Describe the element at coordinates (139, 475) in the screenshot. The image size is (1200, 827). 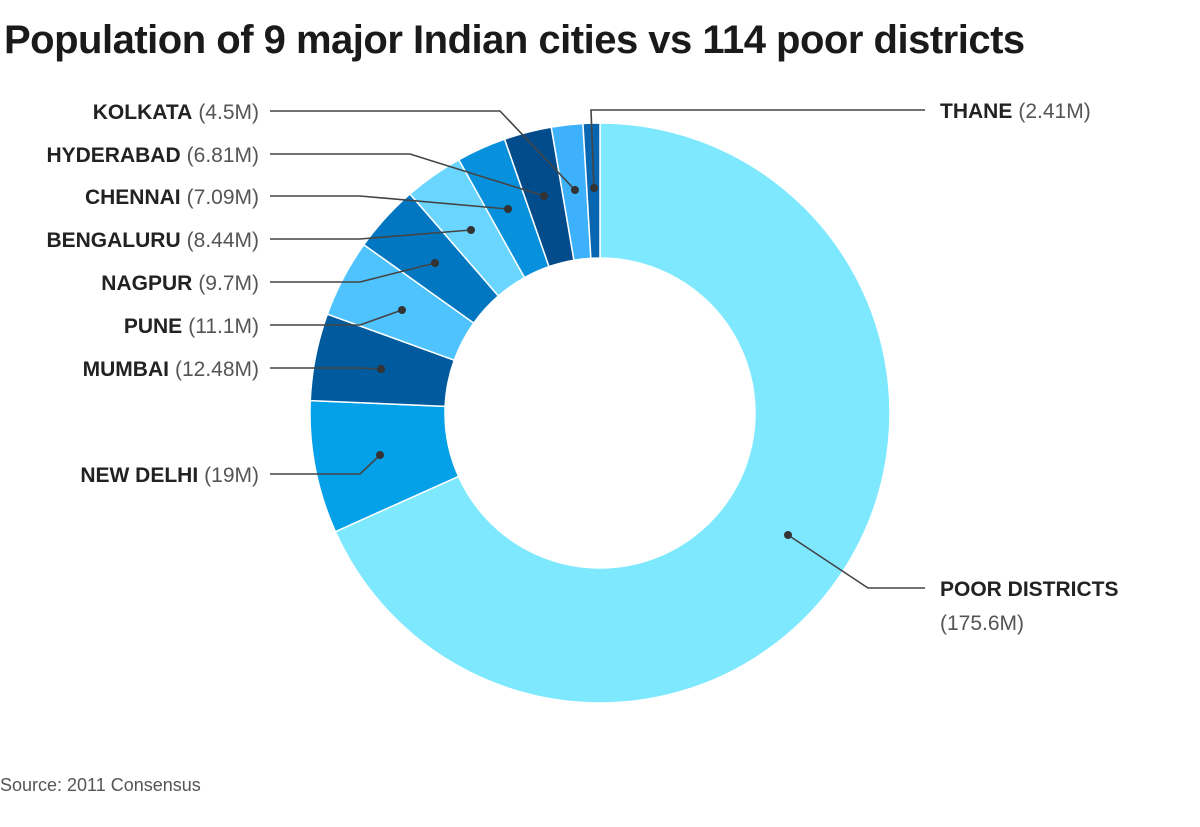
I see `label-name-new-delhi: NEW DELHI` at that location.